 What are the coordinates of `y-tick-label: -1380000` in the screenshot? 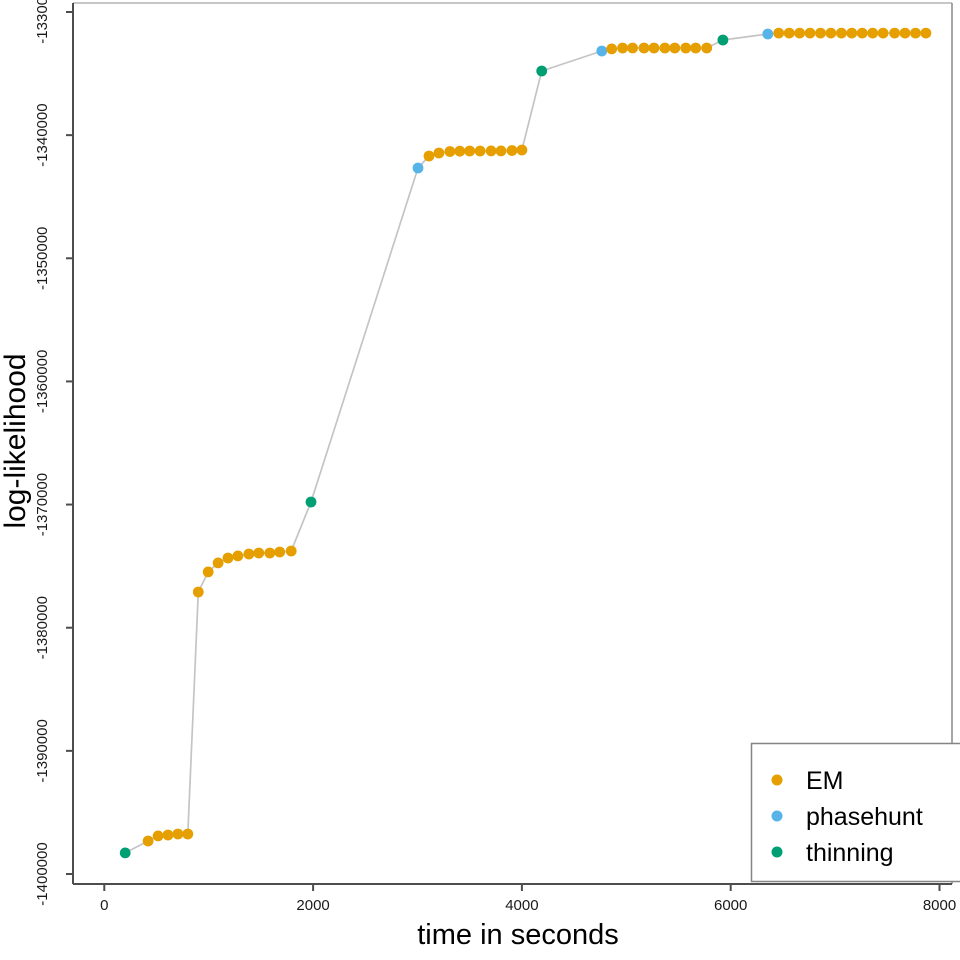 It's located at (42, 627).